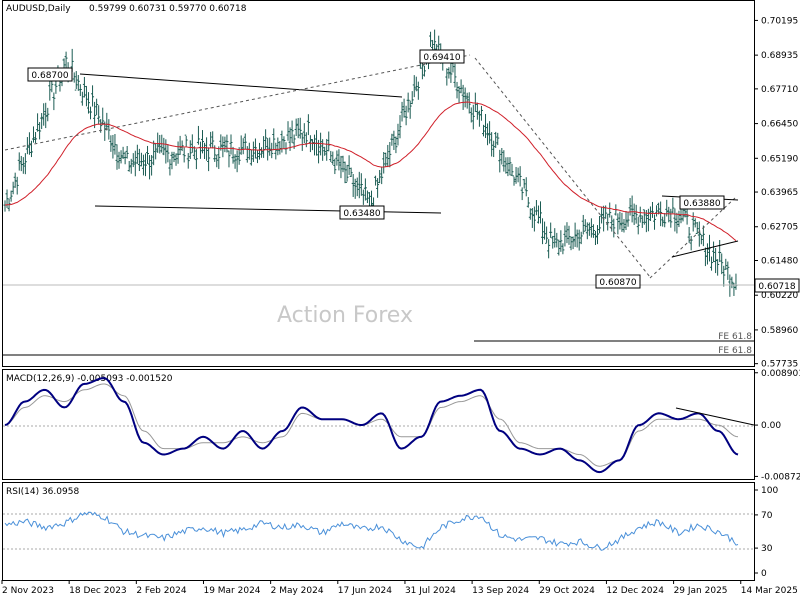 This screenshot has height=600, width=800. What do you see at coordinates (779, 228) in the screenshot?
I see `price-tick-label: 0.62705` at bounding box center [779, 228].